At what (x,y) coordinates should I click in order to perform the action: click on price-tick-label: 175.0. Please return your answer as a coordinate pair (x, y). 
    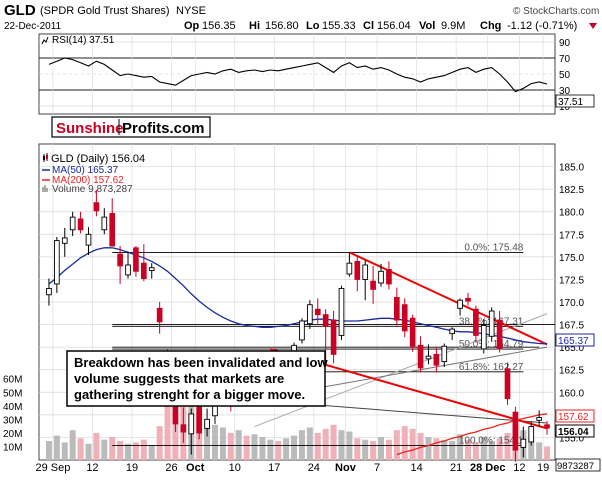
    Looking at the image, I should click on (571, 258).